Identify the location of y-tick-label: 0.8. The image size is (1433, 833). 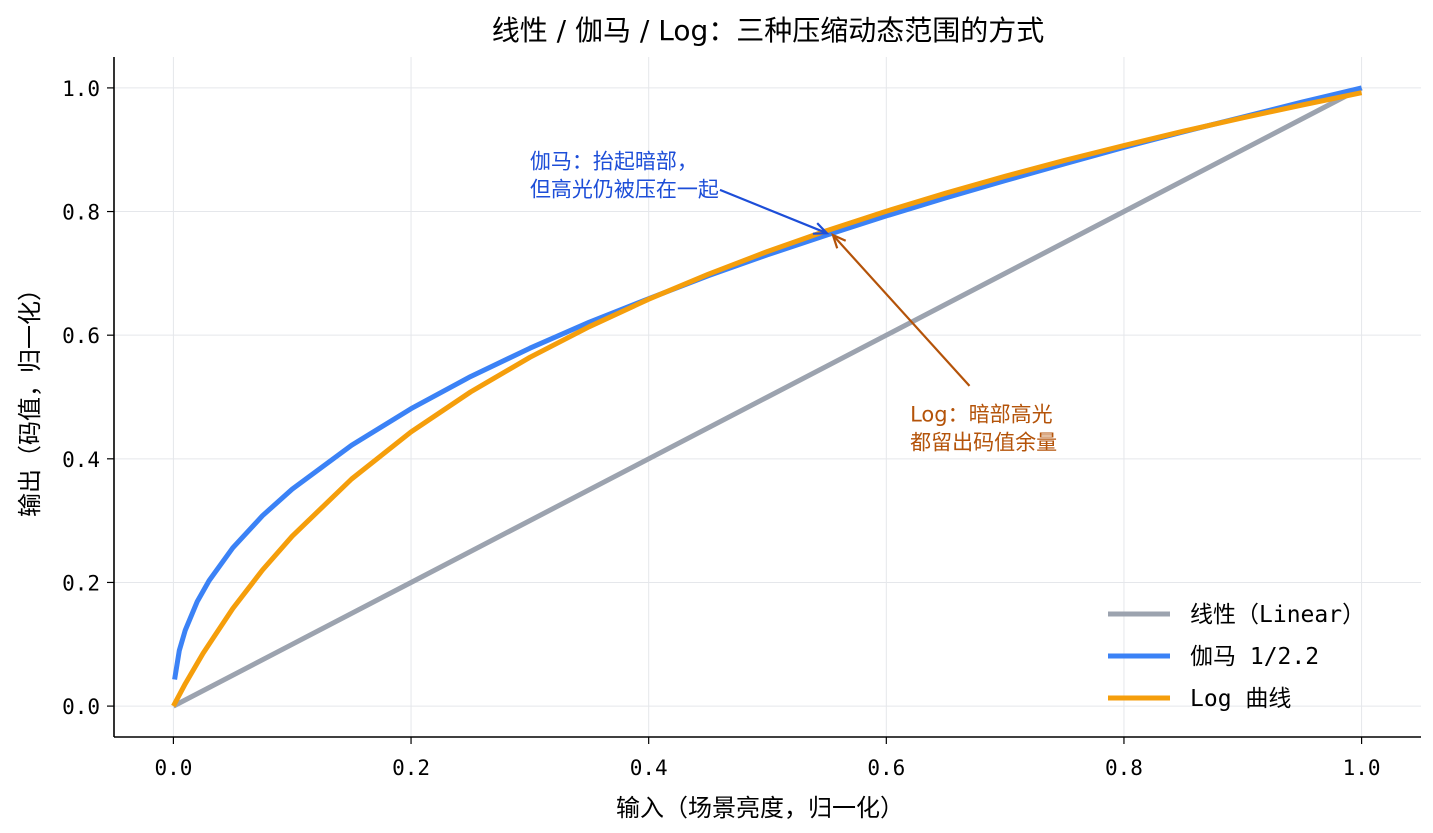
(81, 213).